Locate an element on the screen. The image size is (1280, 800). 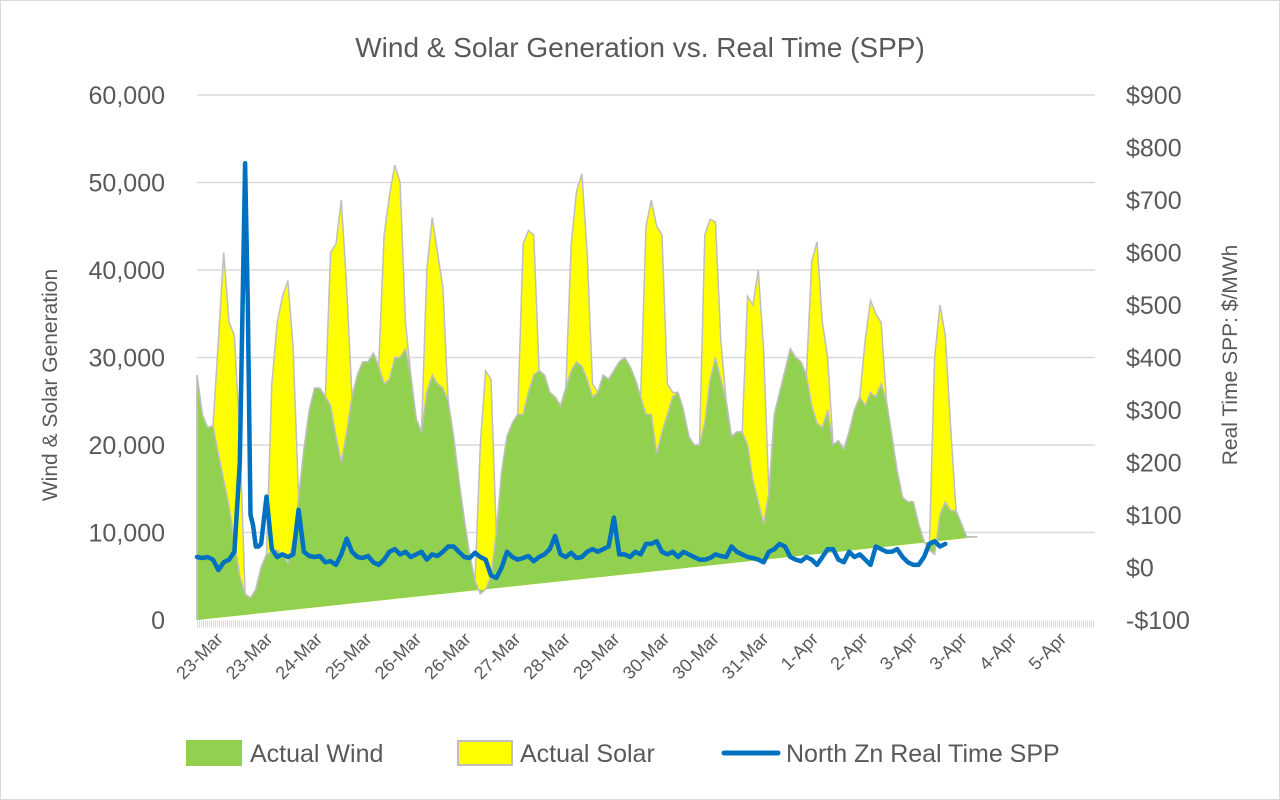
x-tick-label: 24-Mar is located at coordinates (299, 656).